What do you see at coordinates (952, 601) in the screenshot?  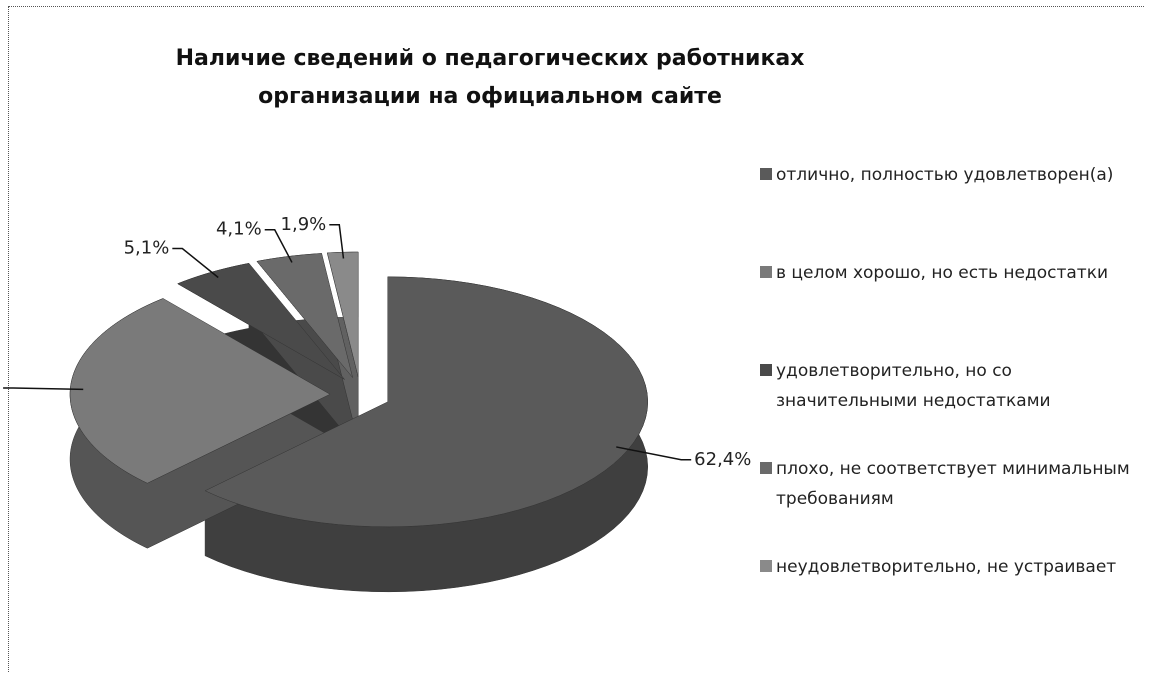 I see `legend-item: неудовлетворительно, не устраивает` at bounding box center [952, 601].